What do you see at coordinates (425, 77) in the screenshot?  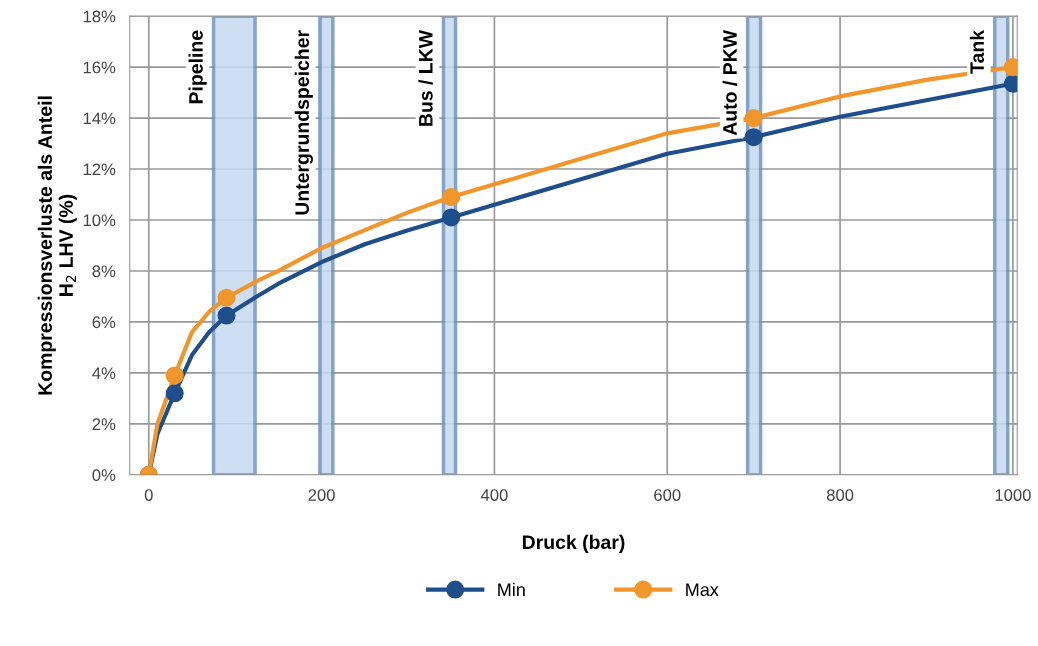 I see `band-label: Bus / LKW` at bounding box center [425, 77].